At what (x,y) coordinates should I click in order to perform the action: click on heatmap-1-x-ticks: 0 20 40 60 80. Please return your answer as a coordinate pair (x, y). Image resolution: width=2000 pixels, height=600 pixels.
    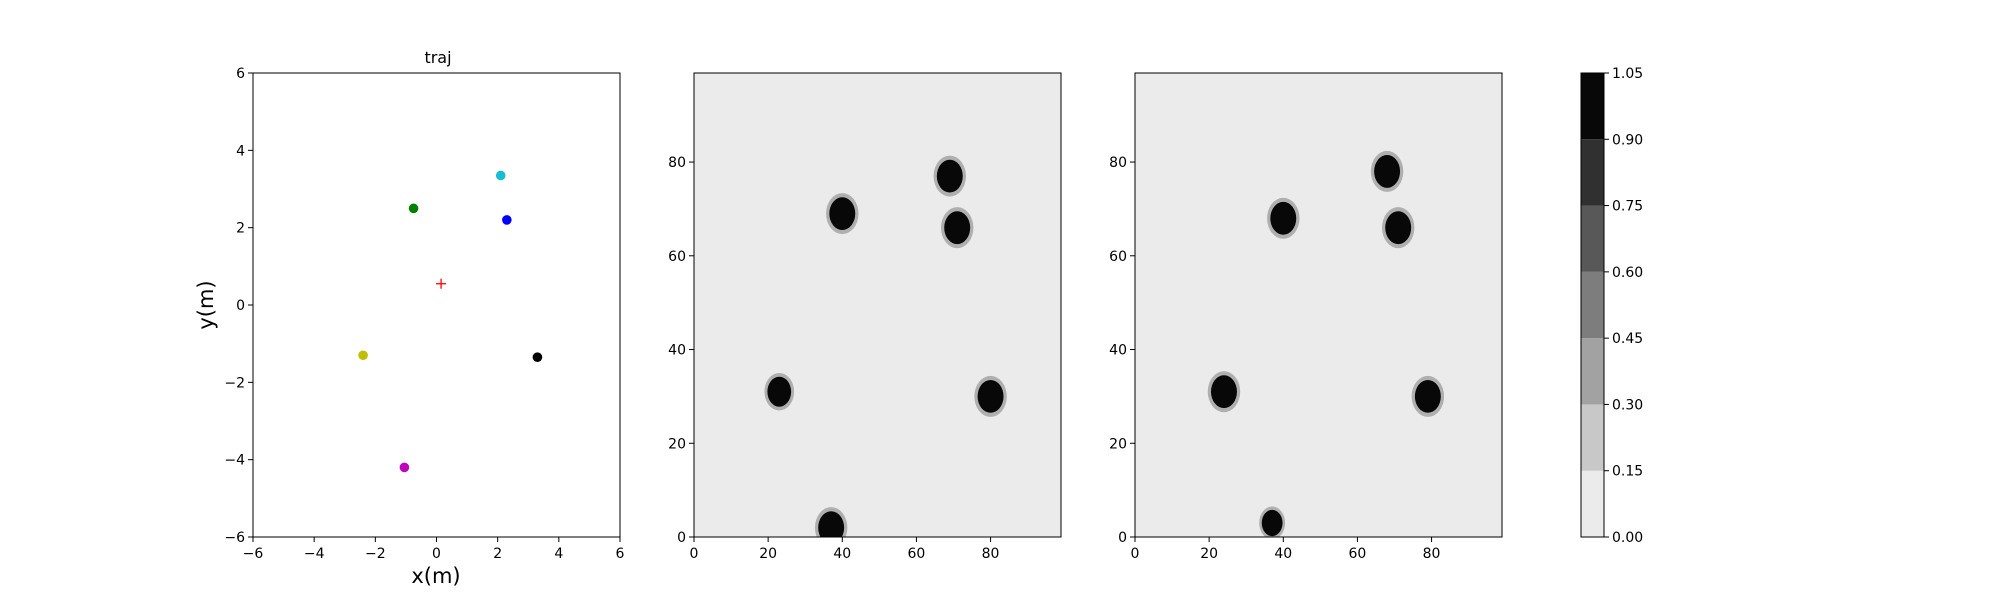
    Looking at the image, I should click on (845, 549).